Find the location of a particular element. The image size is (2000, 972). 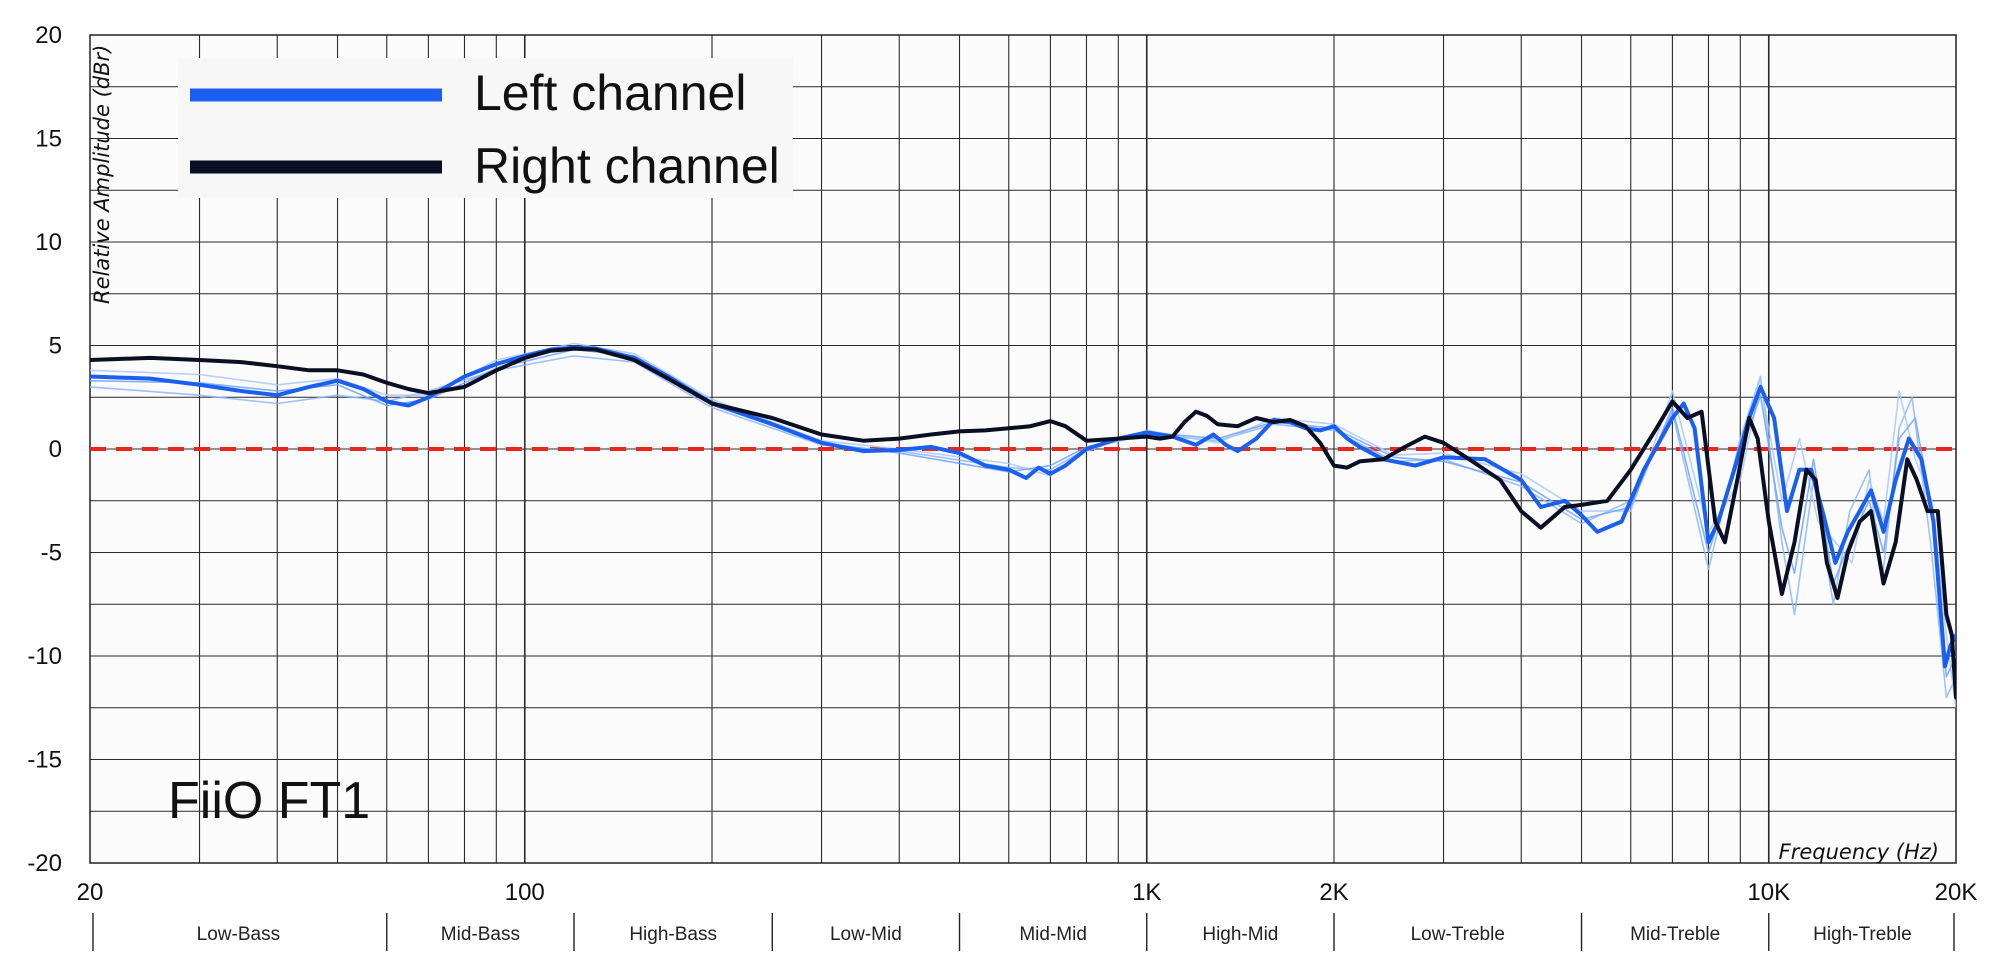

legend-label-right: Right channel is located at coordinates (627, 166).